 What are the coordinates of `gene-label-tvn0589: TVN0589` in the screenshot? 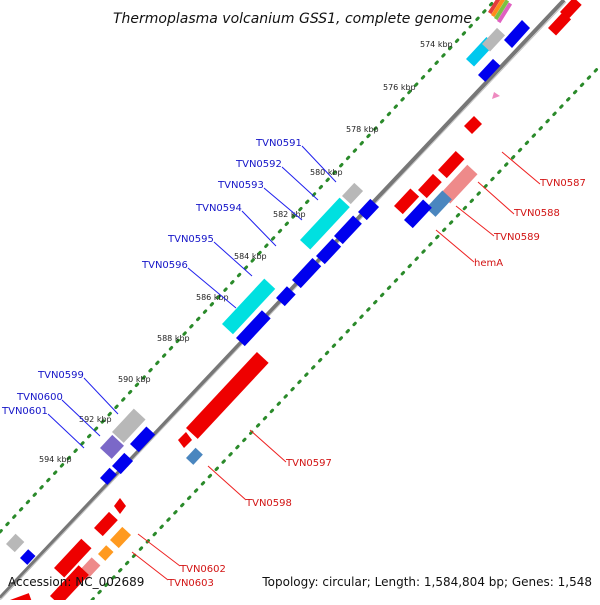 It's located at (516, 237).